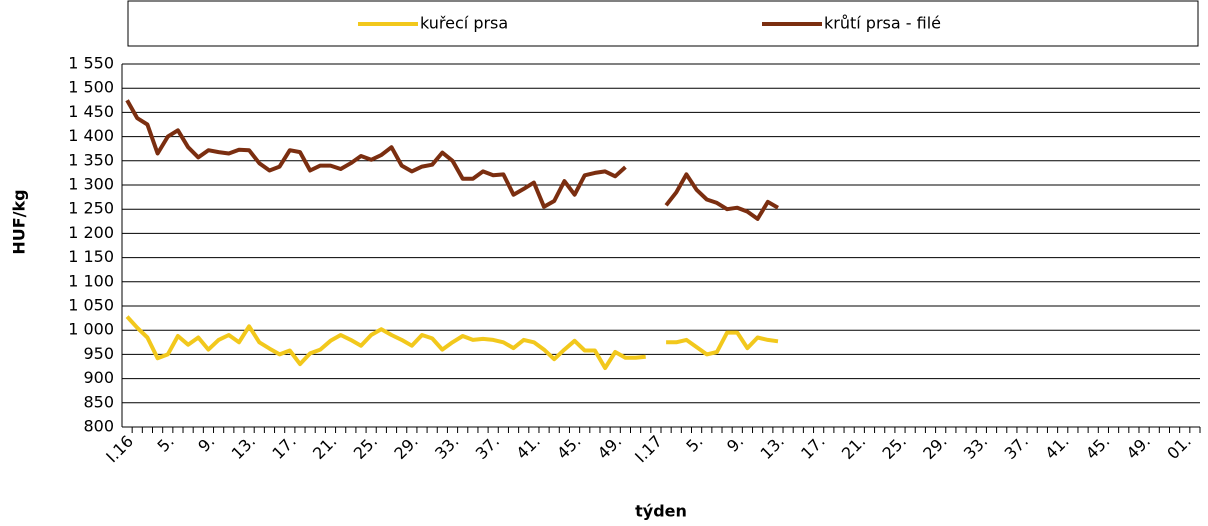 The height and width of the screenshot is (526, 1208). What do you see at coordinates (91, 208) in the screenshot?
I see `y-tick-label: 1 250` at bounding box center [91, 208].